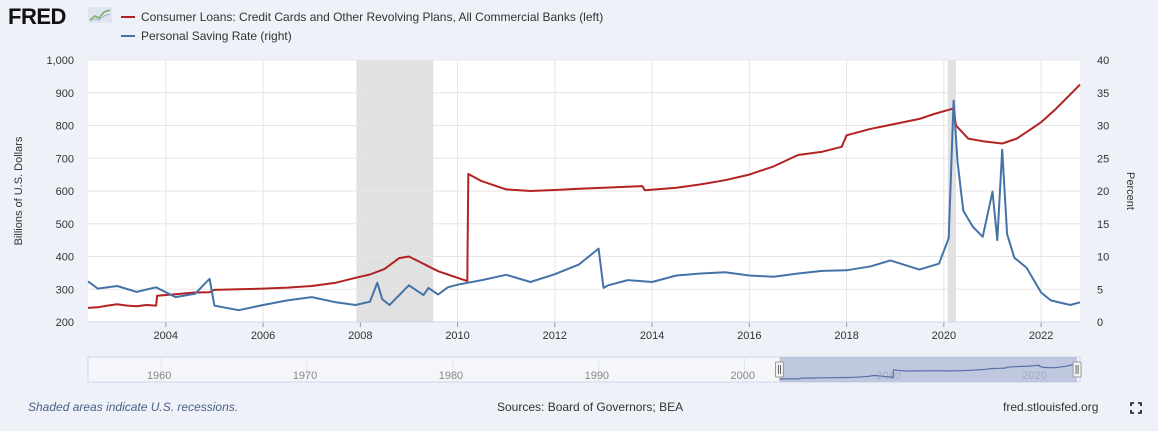 Image resolution: width=1158 pixels, height=431 pixels. Describe the element at coordinates (100, 15) in the screenshot. I see `chart-line-icon` at that location.